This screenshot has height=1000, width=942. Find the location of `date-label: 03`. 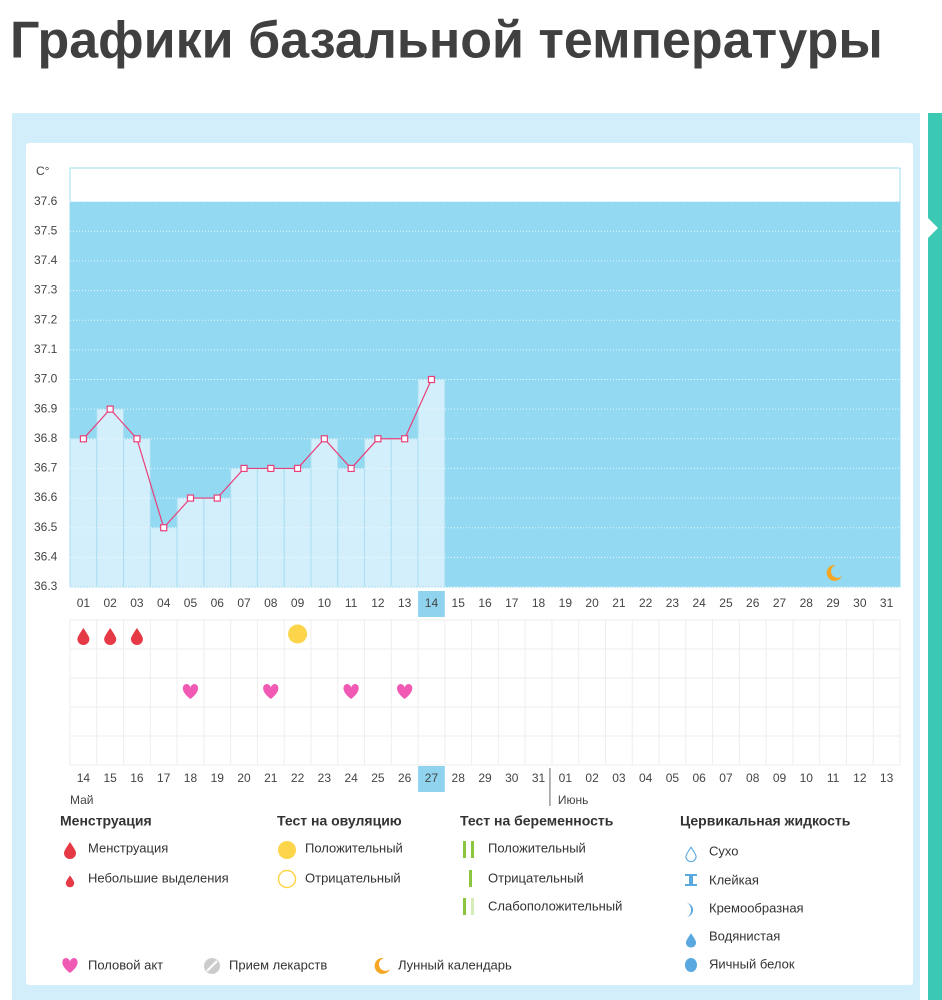

date-label: 03 is located at coordinates (619, 778).